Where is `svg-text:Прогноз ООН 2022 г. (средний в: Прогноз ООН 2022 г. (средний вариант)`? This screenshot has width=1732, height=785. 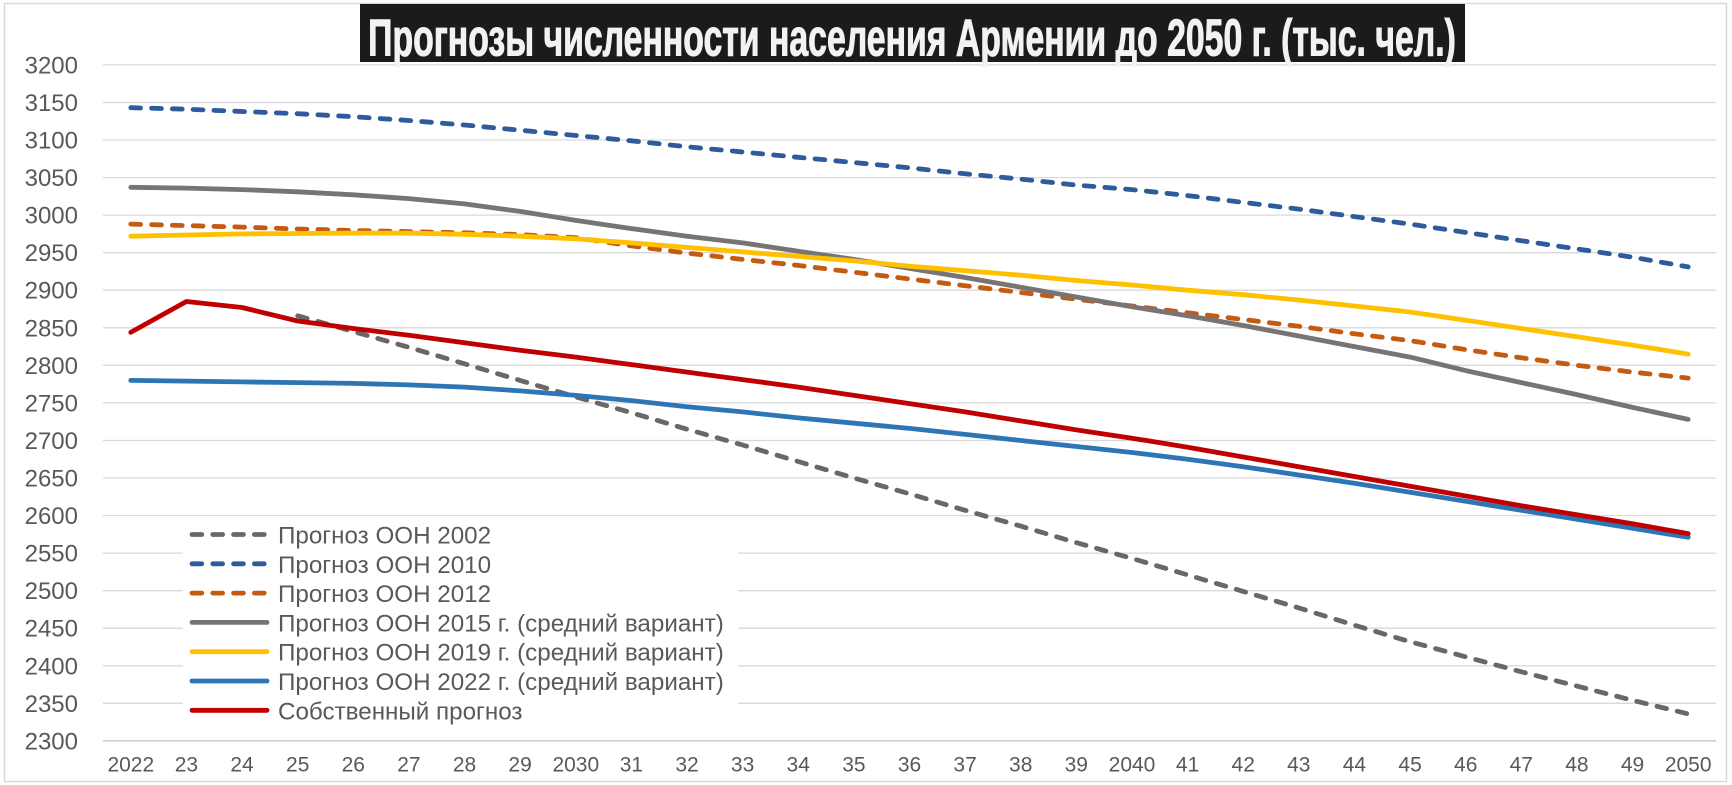 svg-text:Прогноз ООН 2022 г. (средний в: Прогноз ООН 2022 г. (средний вариант) is located at coordinates (501, 682).